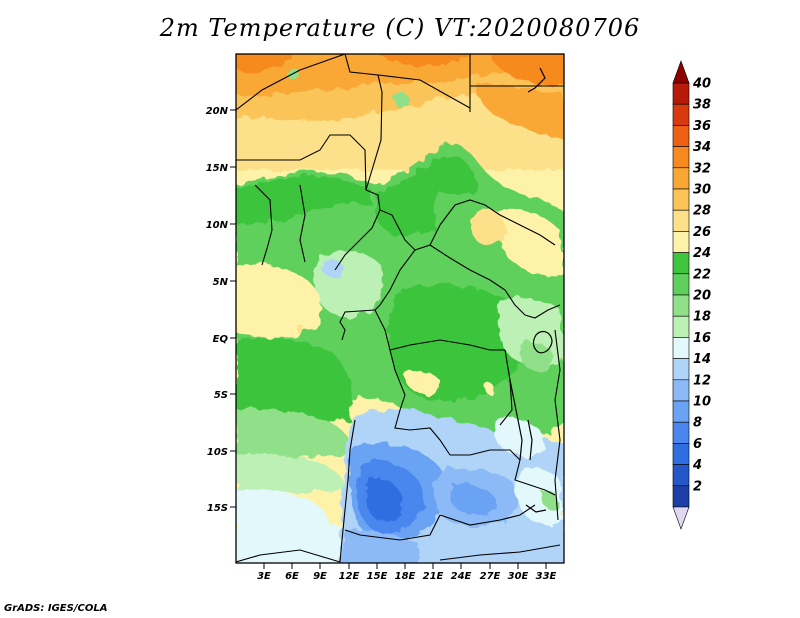 This screenshot has height=618, width=800. I want to click on lon-label-18e: 18E, so click(405, 576).